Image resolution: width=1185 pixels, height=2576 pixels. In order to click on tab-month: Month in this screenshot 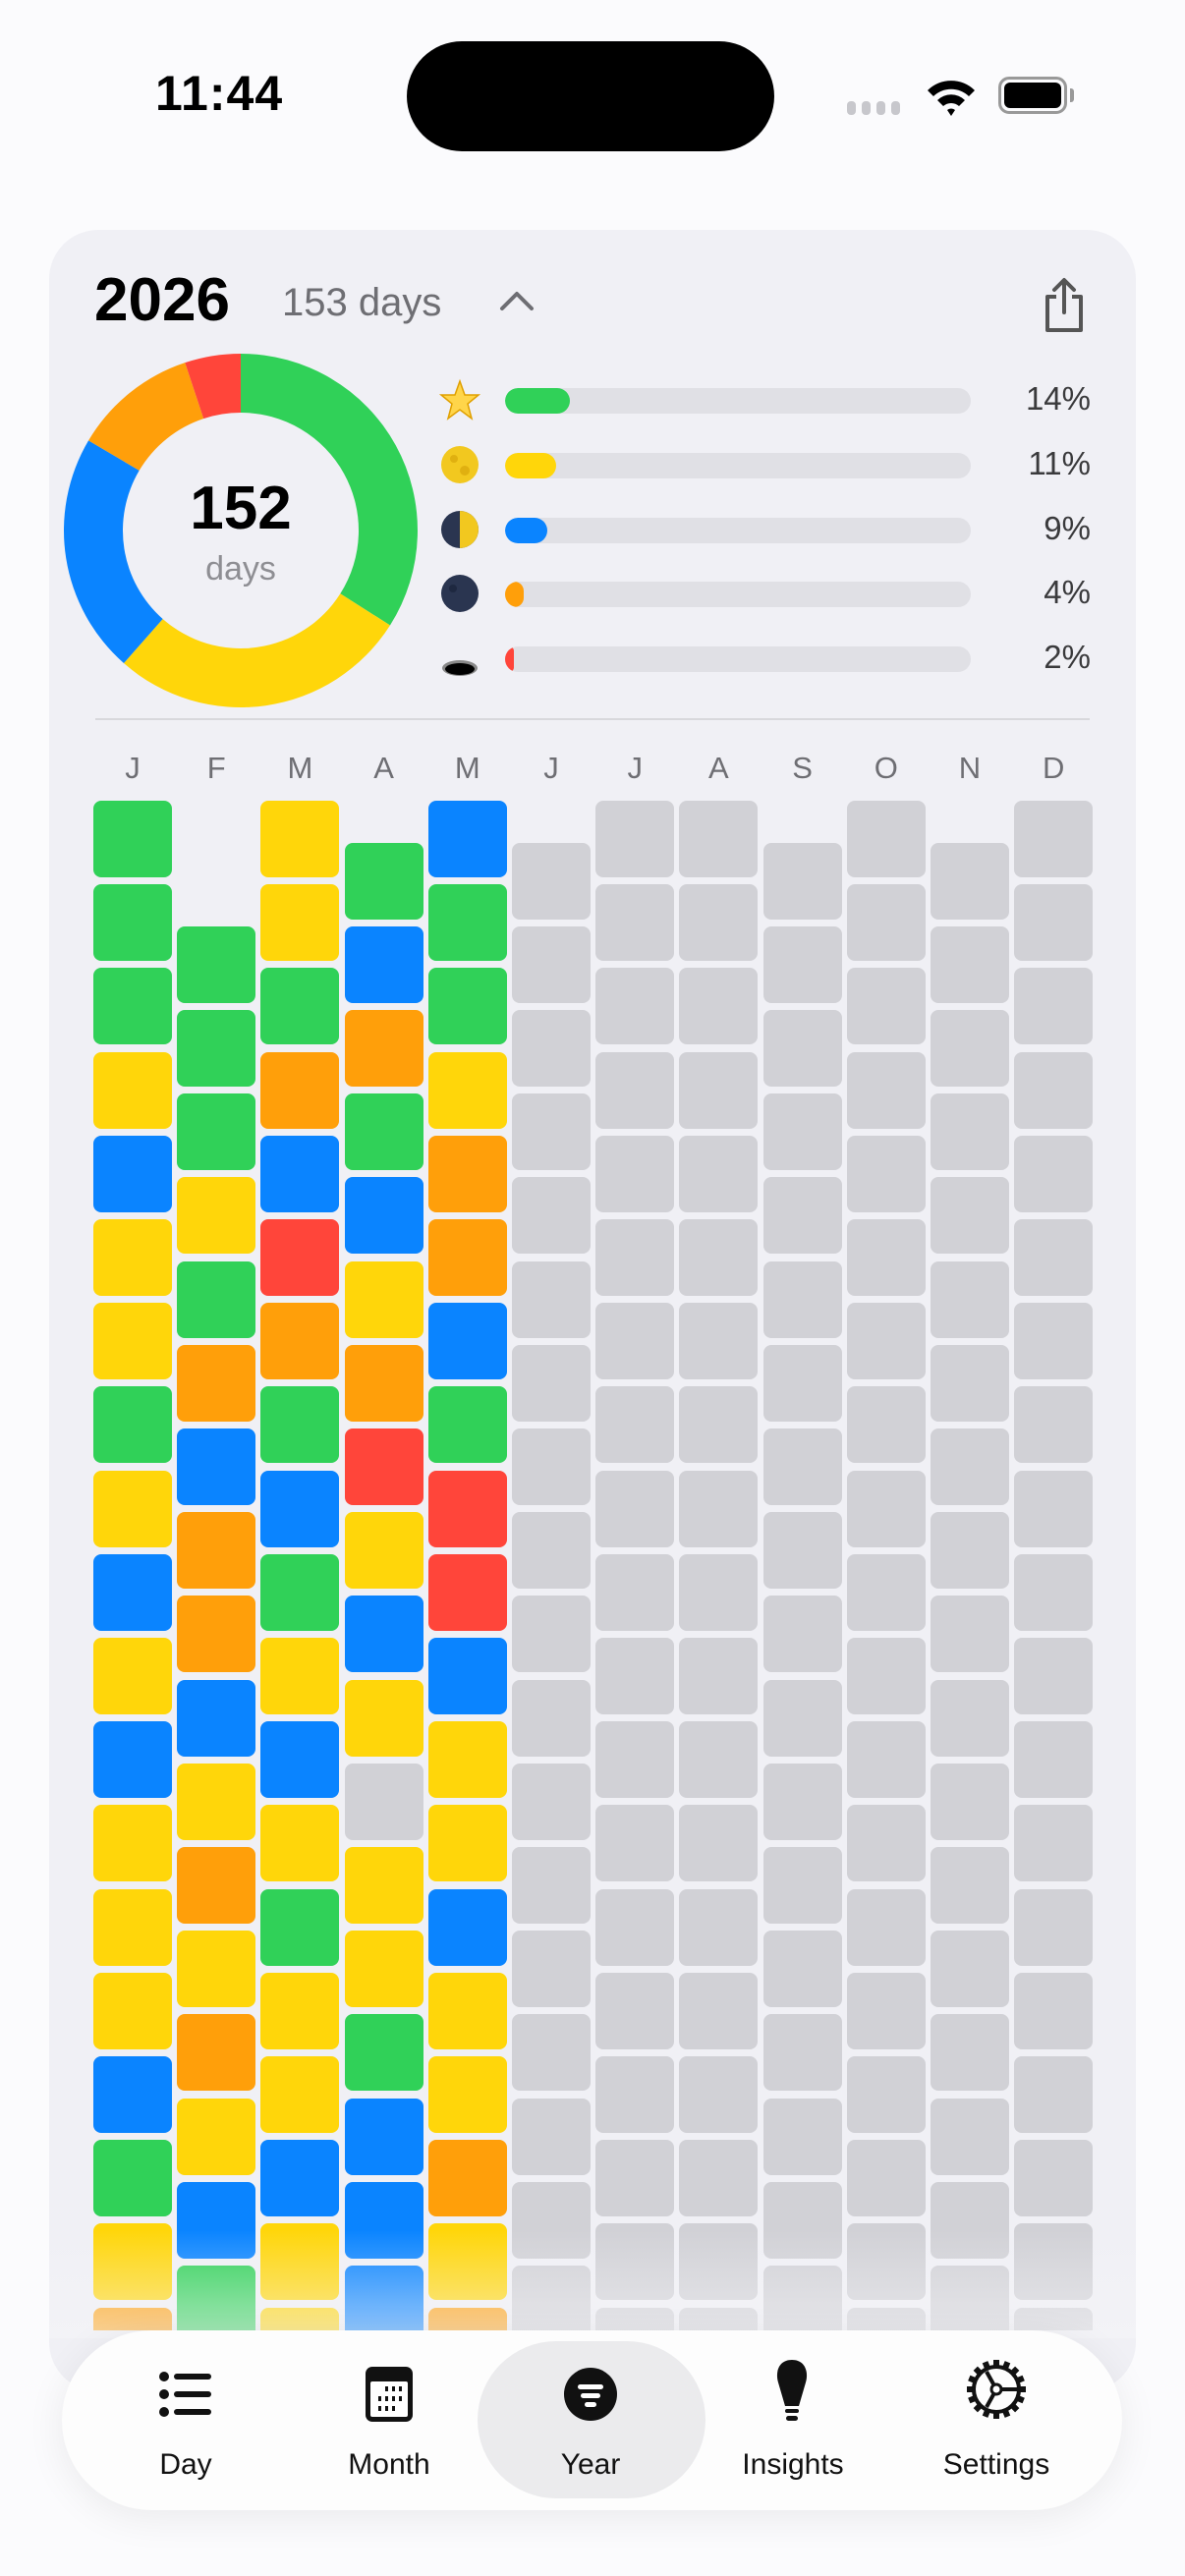, I will do `click(389, 2422)`.